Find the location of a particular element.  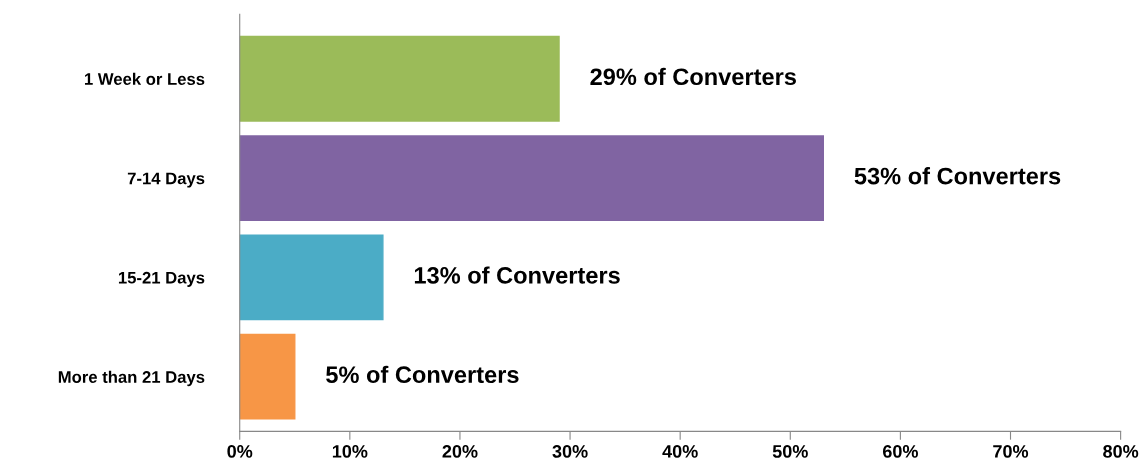

x-tick-label: 60% is located at coordinates (900, 451).